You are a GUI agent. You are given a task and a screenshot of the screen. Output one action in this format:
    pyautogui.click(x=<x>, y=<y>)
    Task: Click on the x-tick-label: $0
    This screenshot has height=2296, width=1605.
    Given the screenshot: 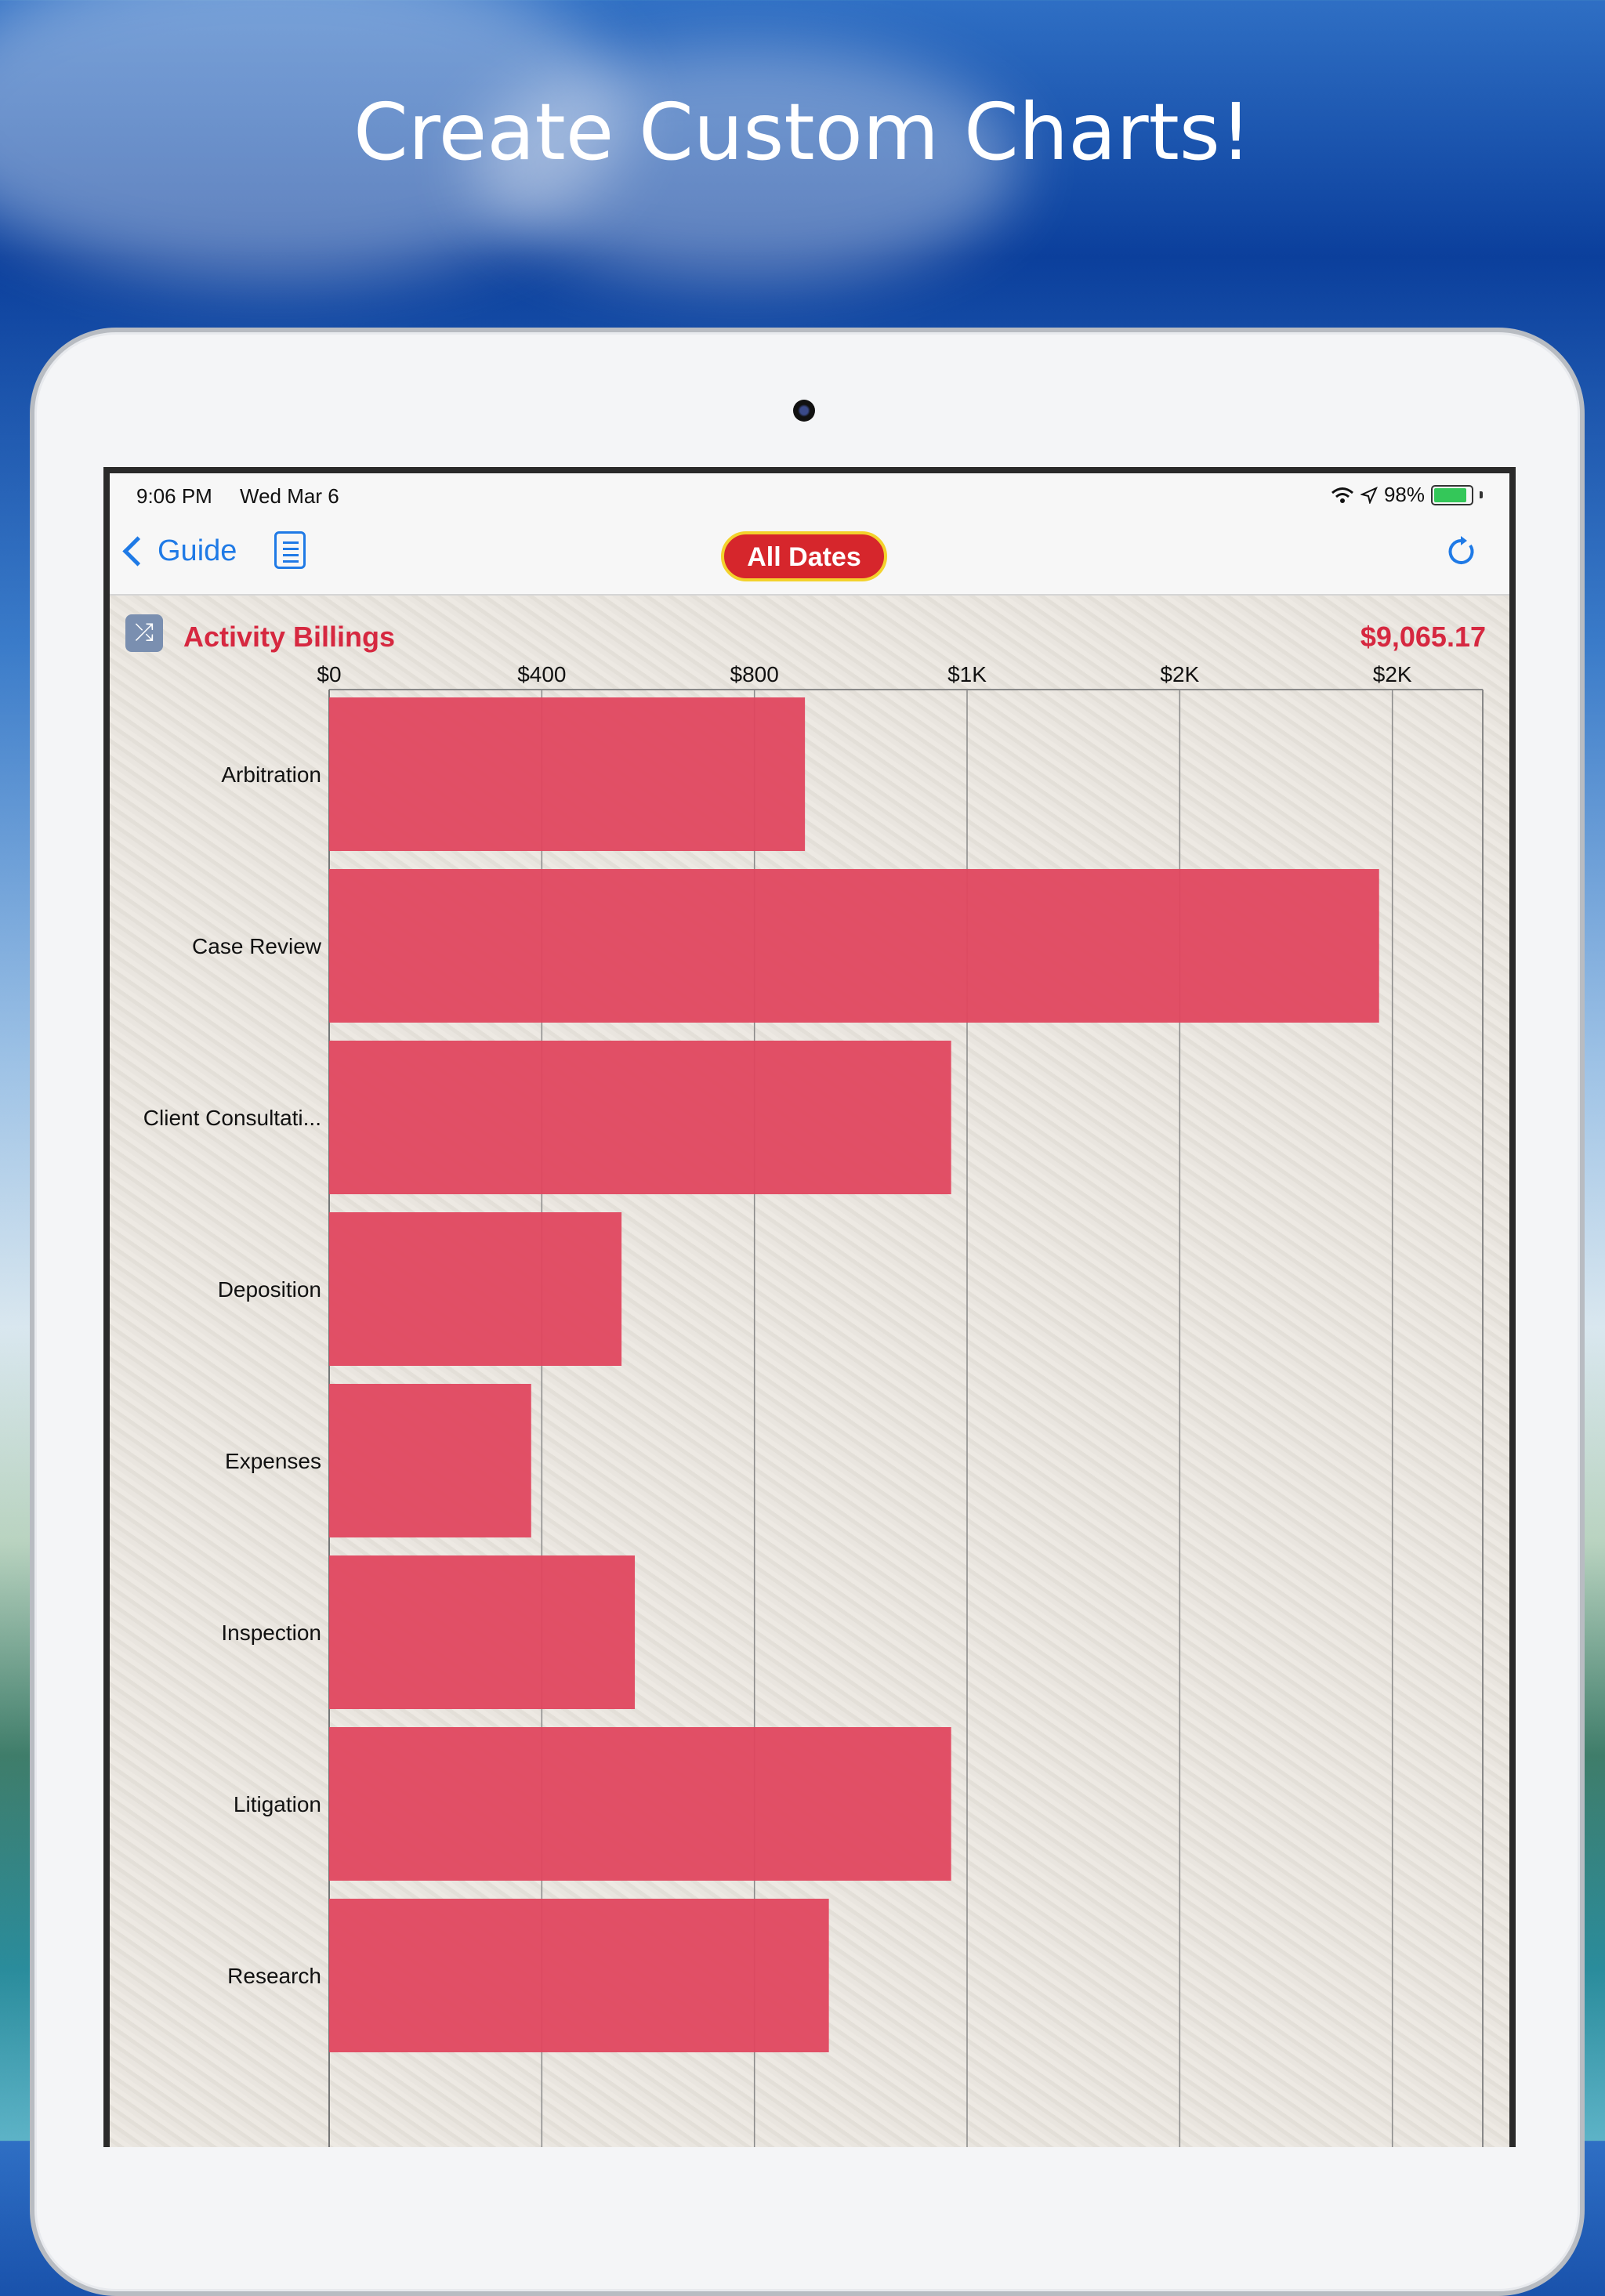 What is the action you would take?
    pyautogui.click(x=329, y=674)
    